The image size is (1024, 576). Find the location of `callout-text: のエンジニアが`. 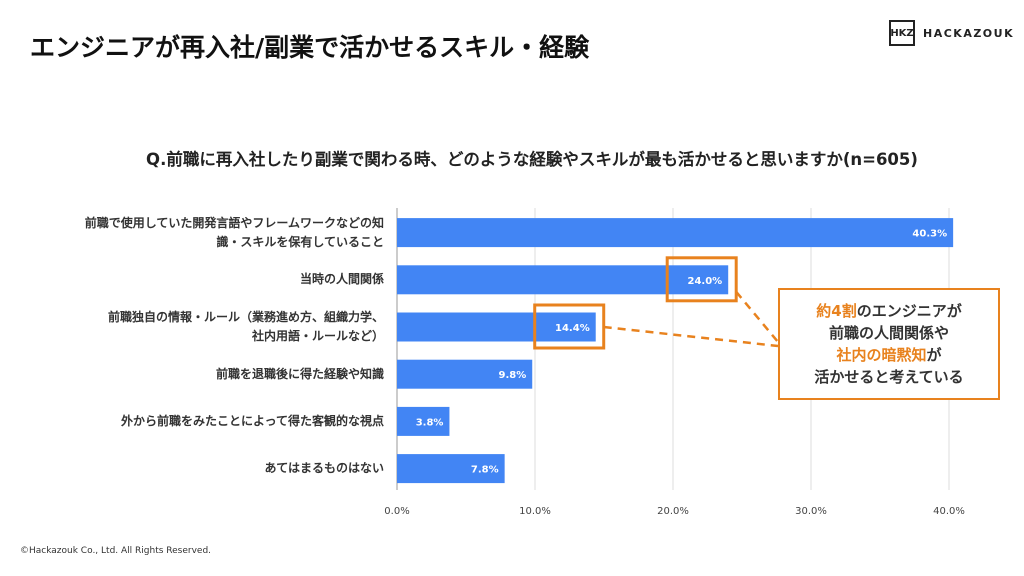

callout-text: のエンジニアが is located at coordinates (909, 311).